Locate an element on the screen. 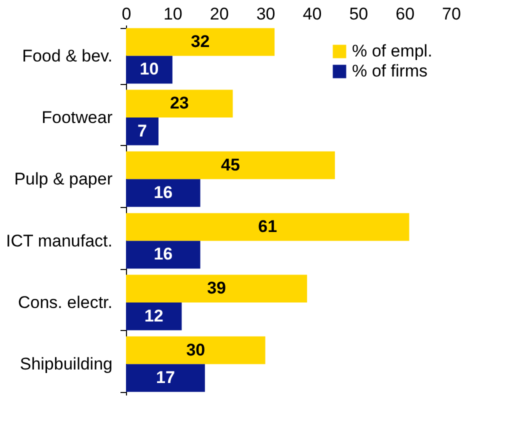  legend-label: % of firms is located at coordinates (390, 71).